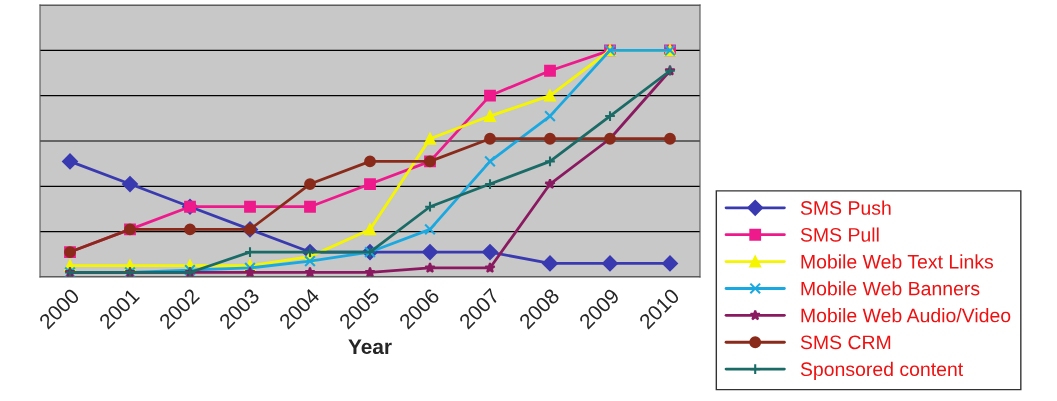 The height and width of the screenshot is (401, 1057). I want to click on legend-label: Sponsored content, so click(882, 370).